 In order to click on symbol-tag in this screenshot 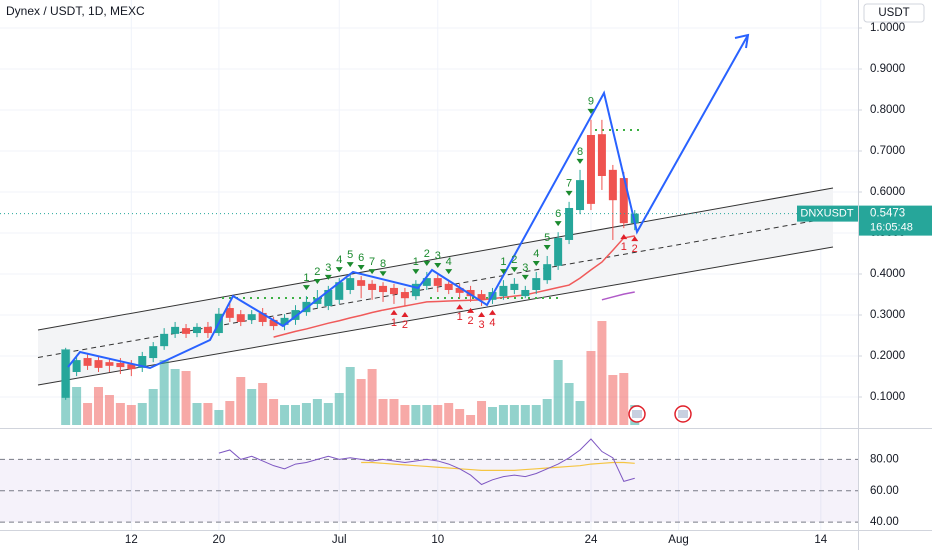, I will do `click(827, 213)`.